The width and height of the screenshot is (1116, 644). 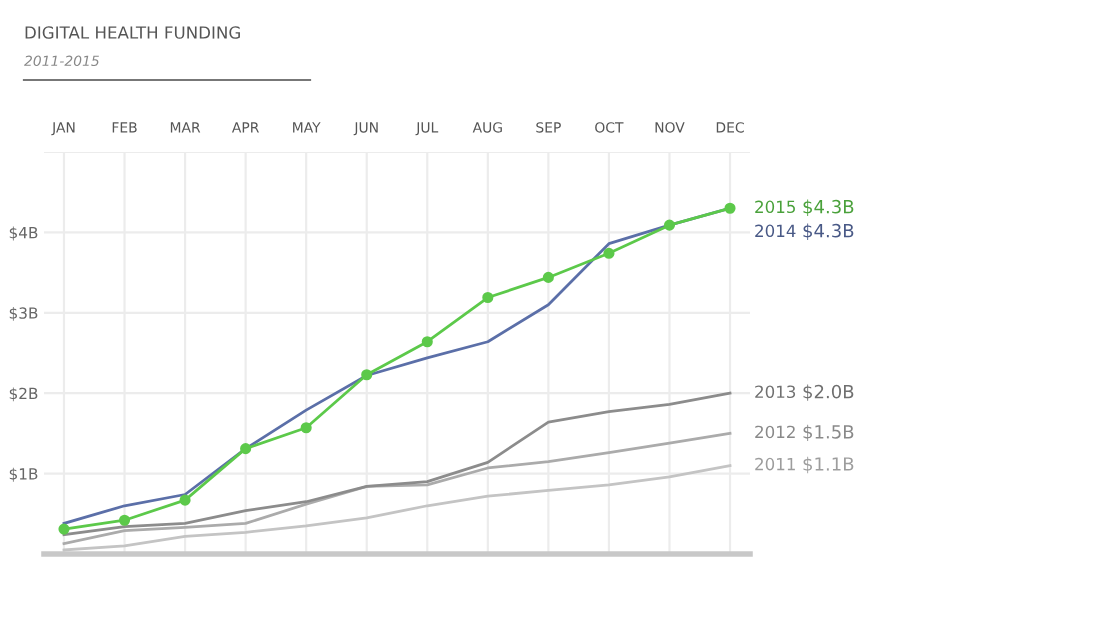 I want to click on text: $2.0B, so click(x=828, y=392).